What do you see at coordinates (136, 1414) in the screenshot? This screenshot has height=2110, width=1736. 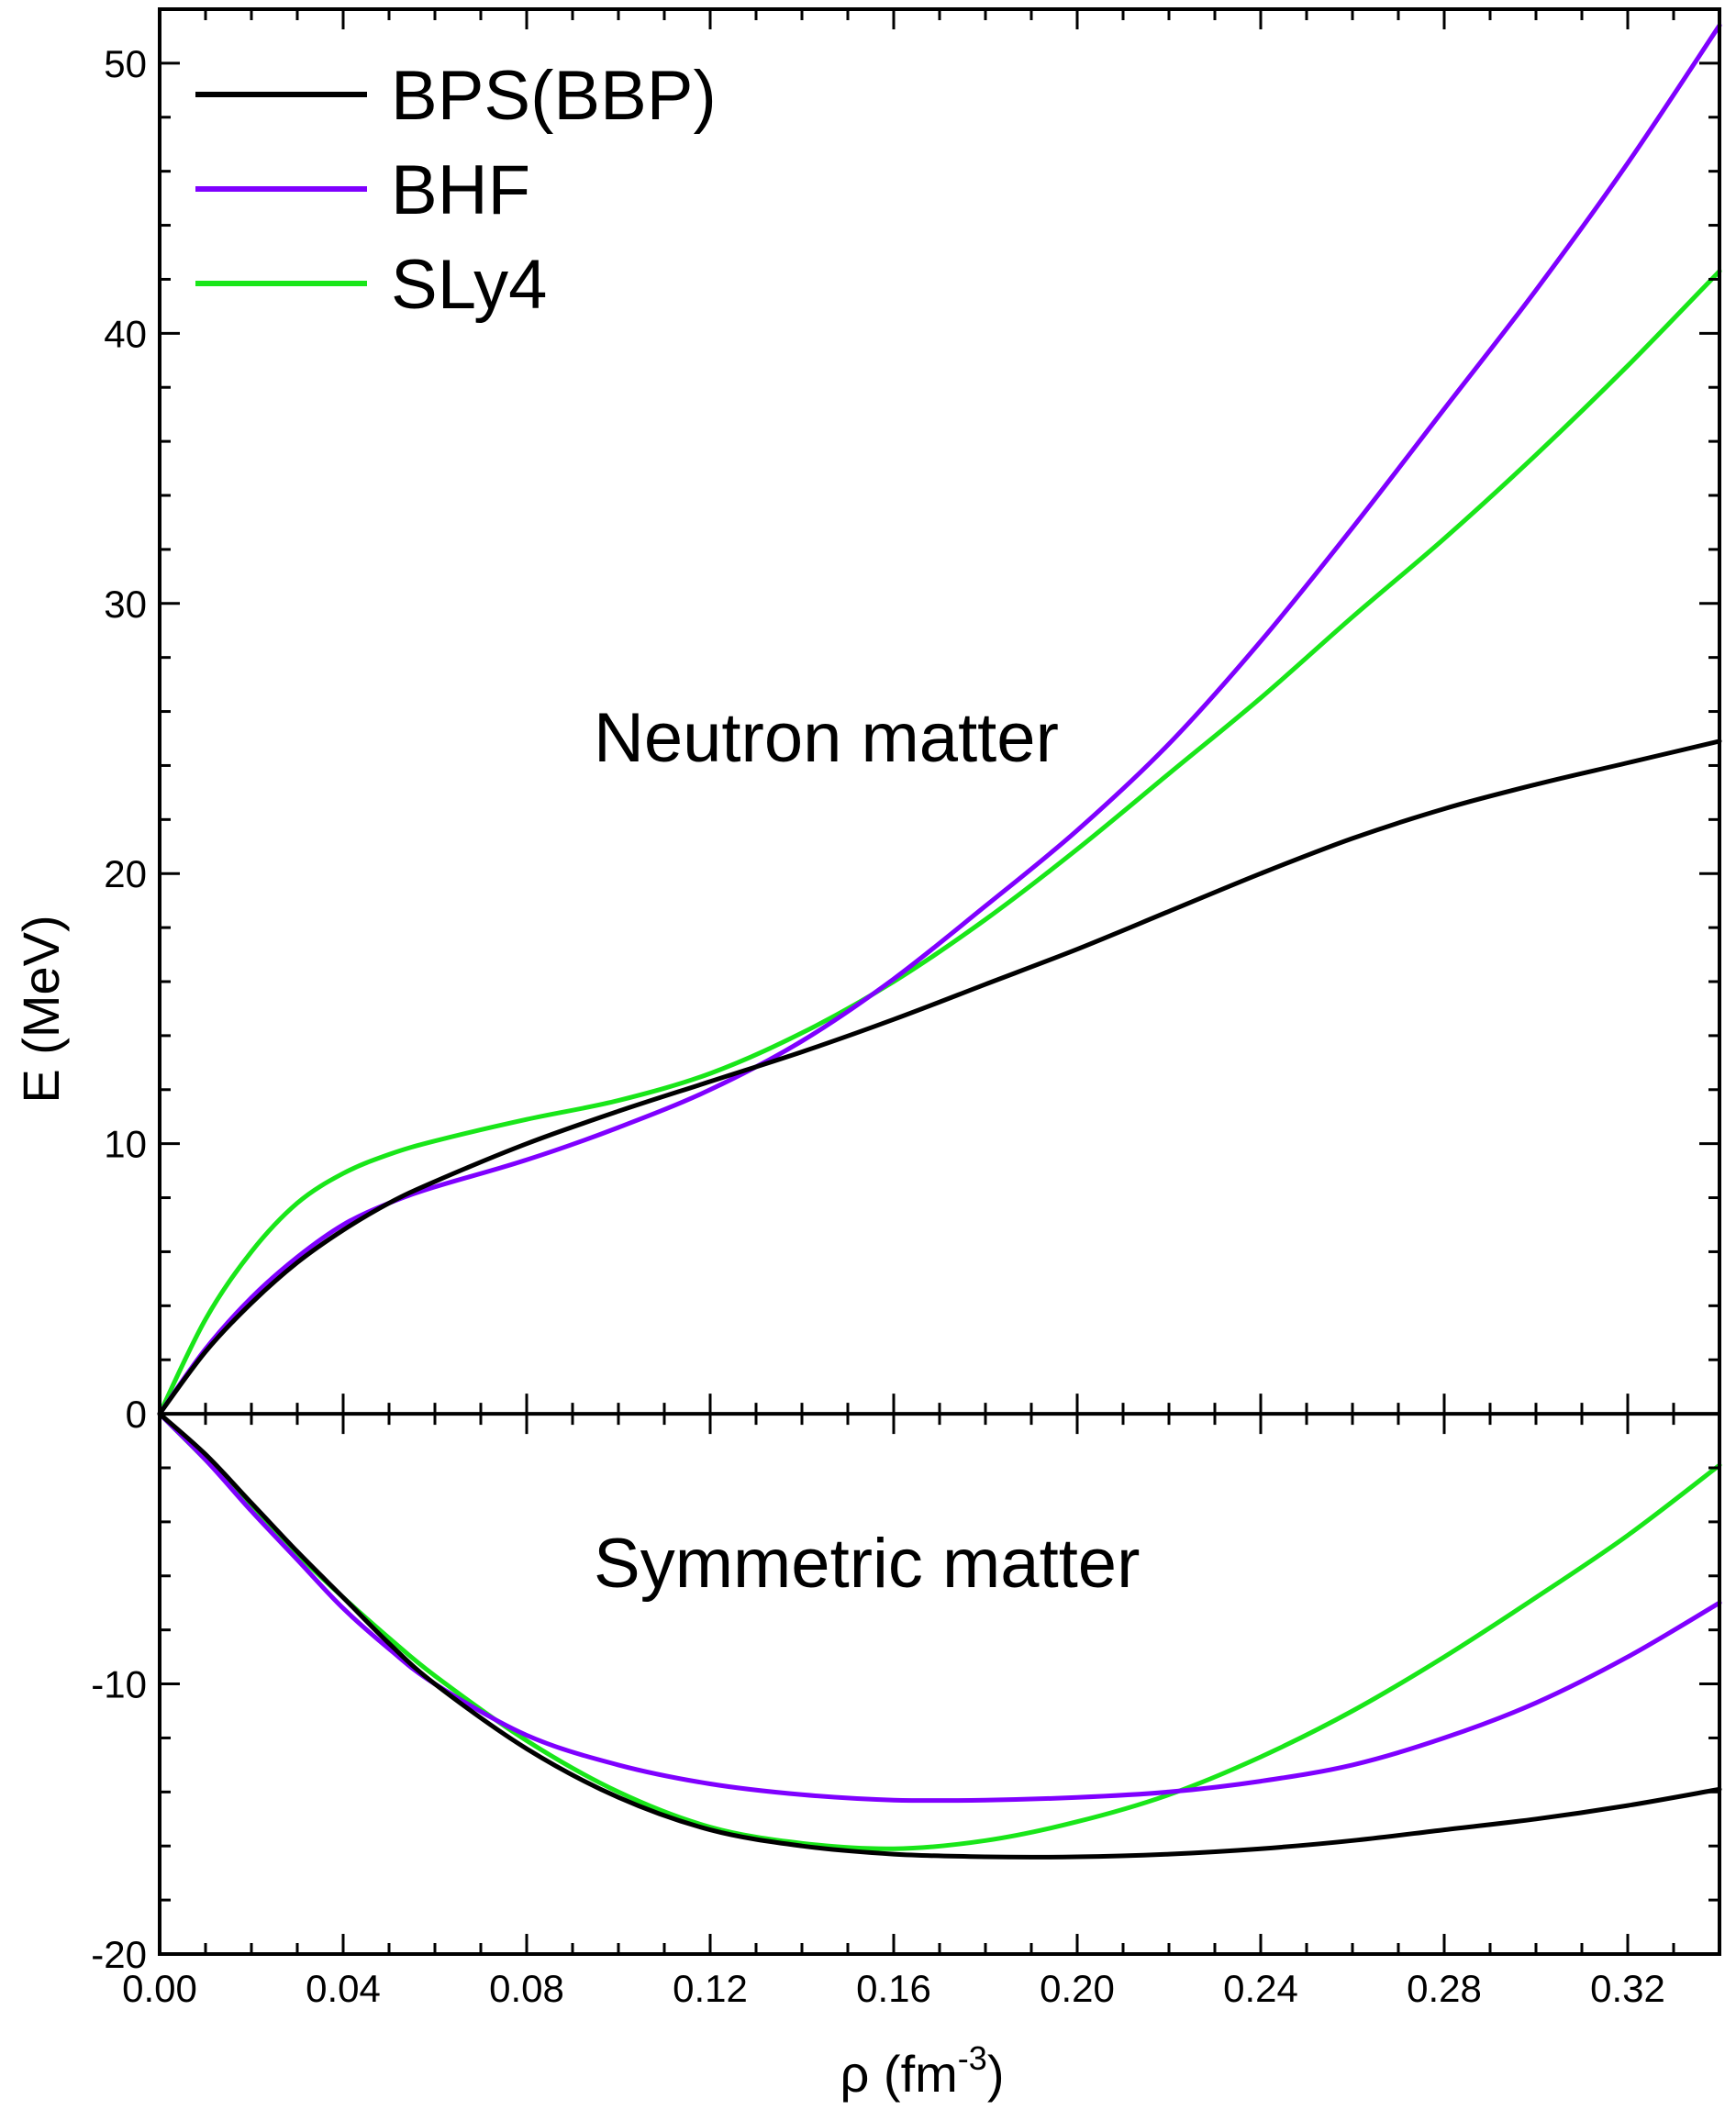 I see `y-tick-label: 0` at bounding box center [136, 1414].